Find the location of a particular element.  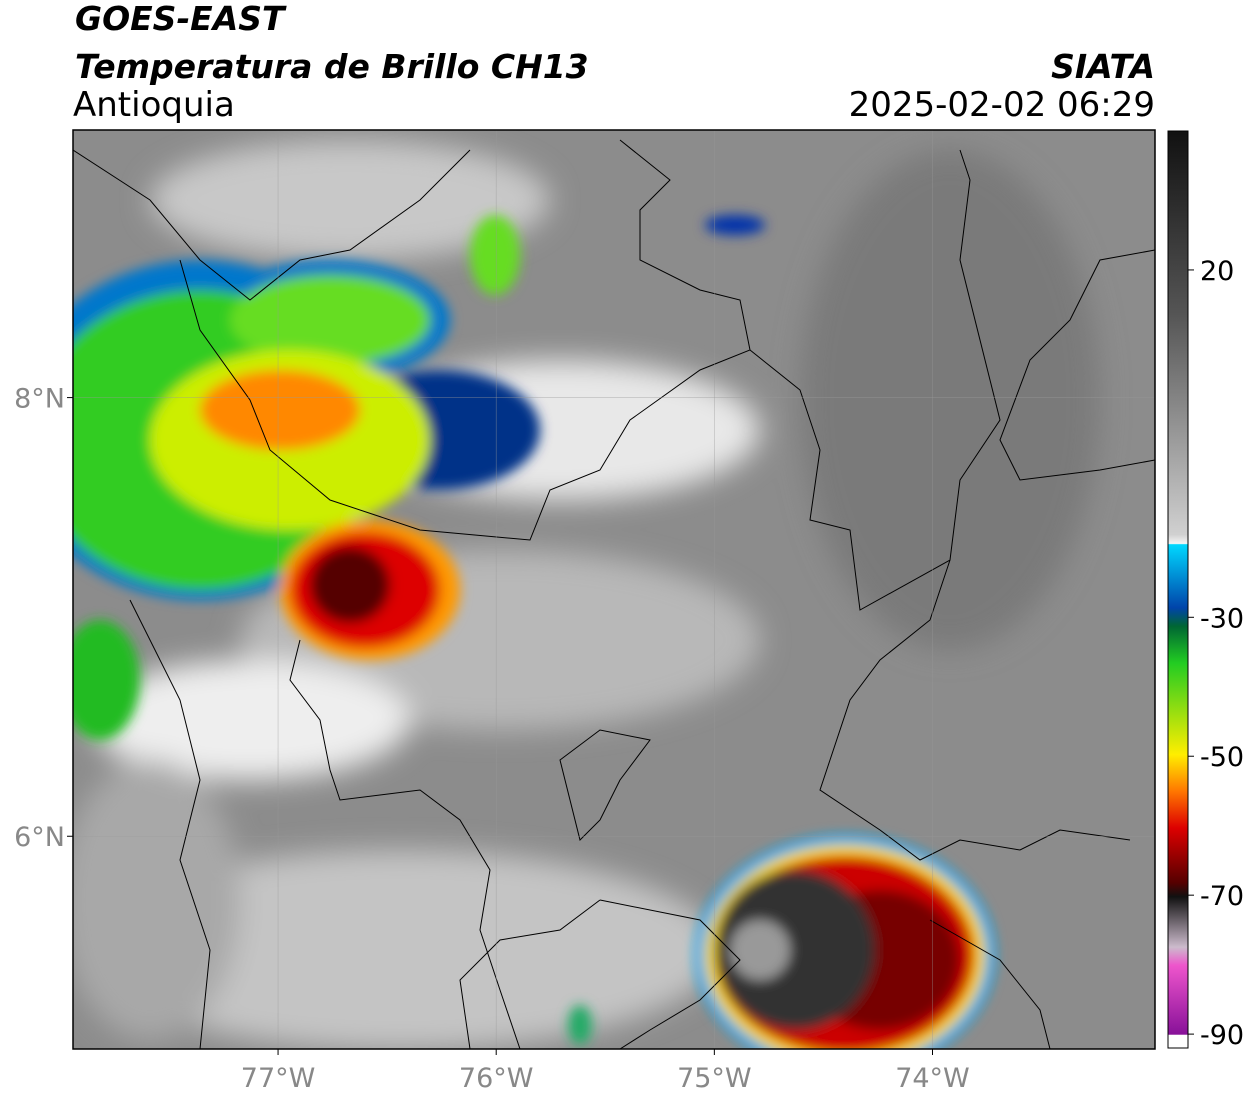

y-tick-label: 6°N is located at coordinates (39, 837).